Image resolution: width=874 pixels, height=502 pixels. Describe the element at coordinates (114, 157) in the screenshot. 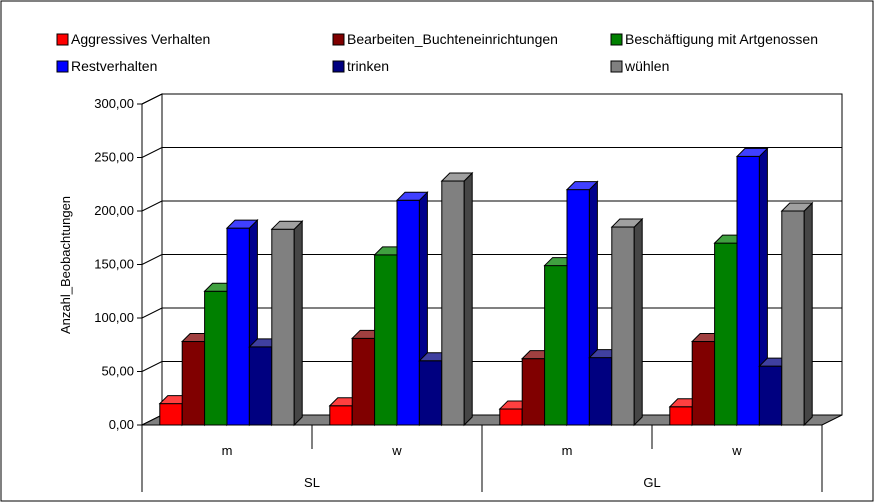

I see `y-tick-label: 250,00` at that location.